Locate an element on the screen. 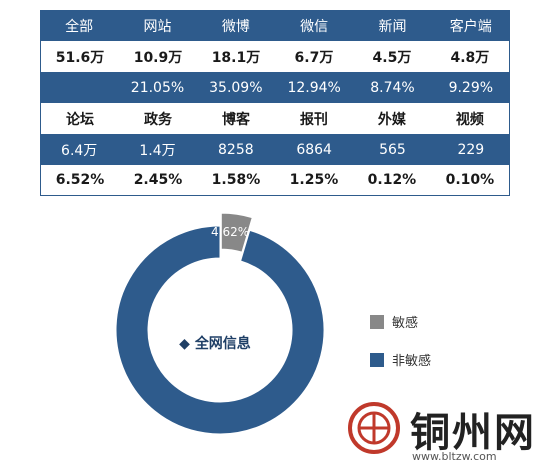 The height and width of the screenshot is (468, 550). header-cell: 政务 is located at coordinates (157, 119).